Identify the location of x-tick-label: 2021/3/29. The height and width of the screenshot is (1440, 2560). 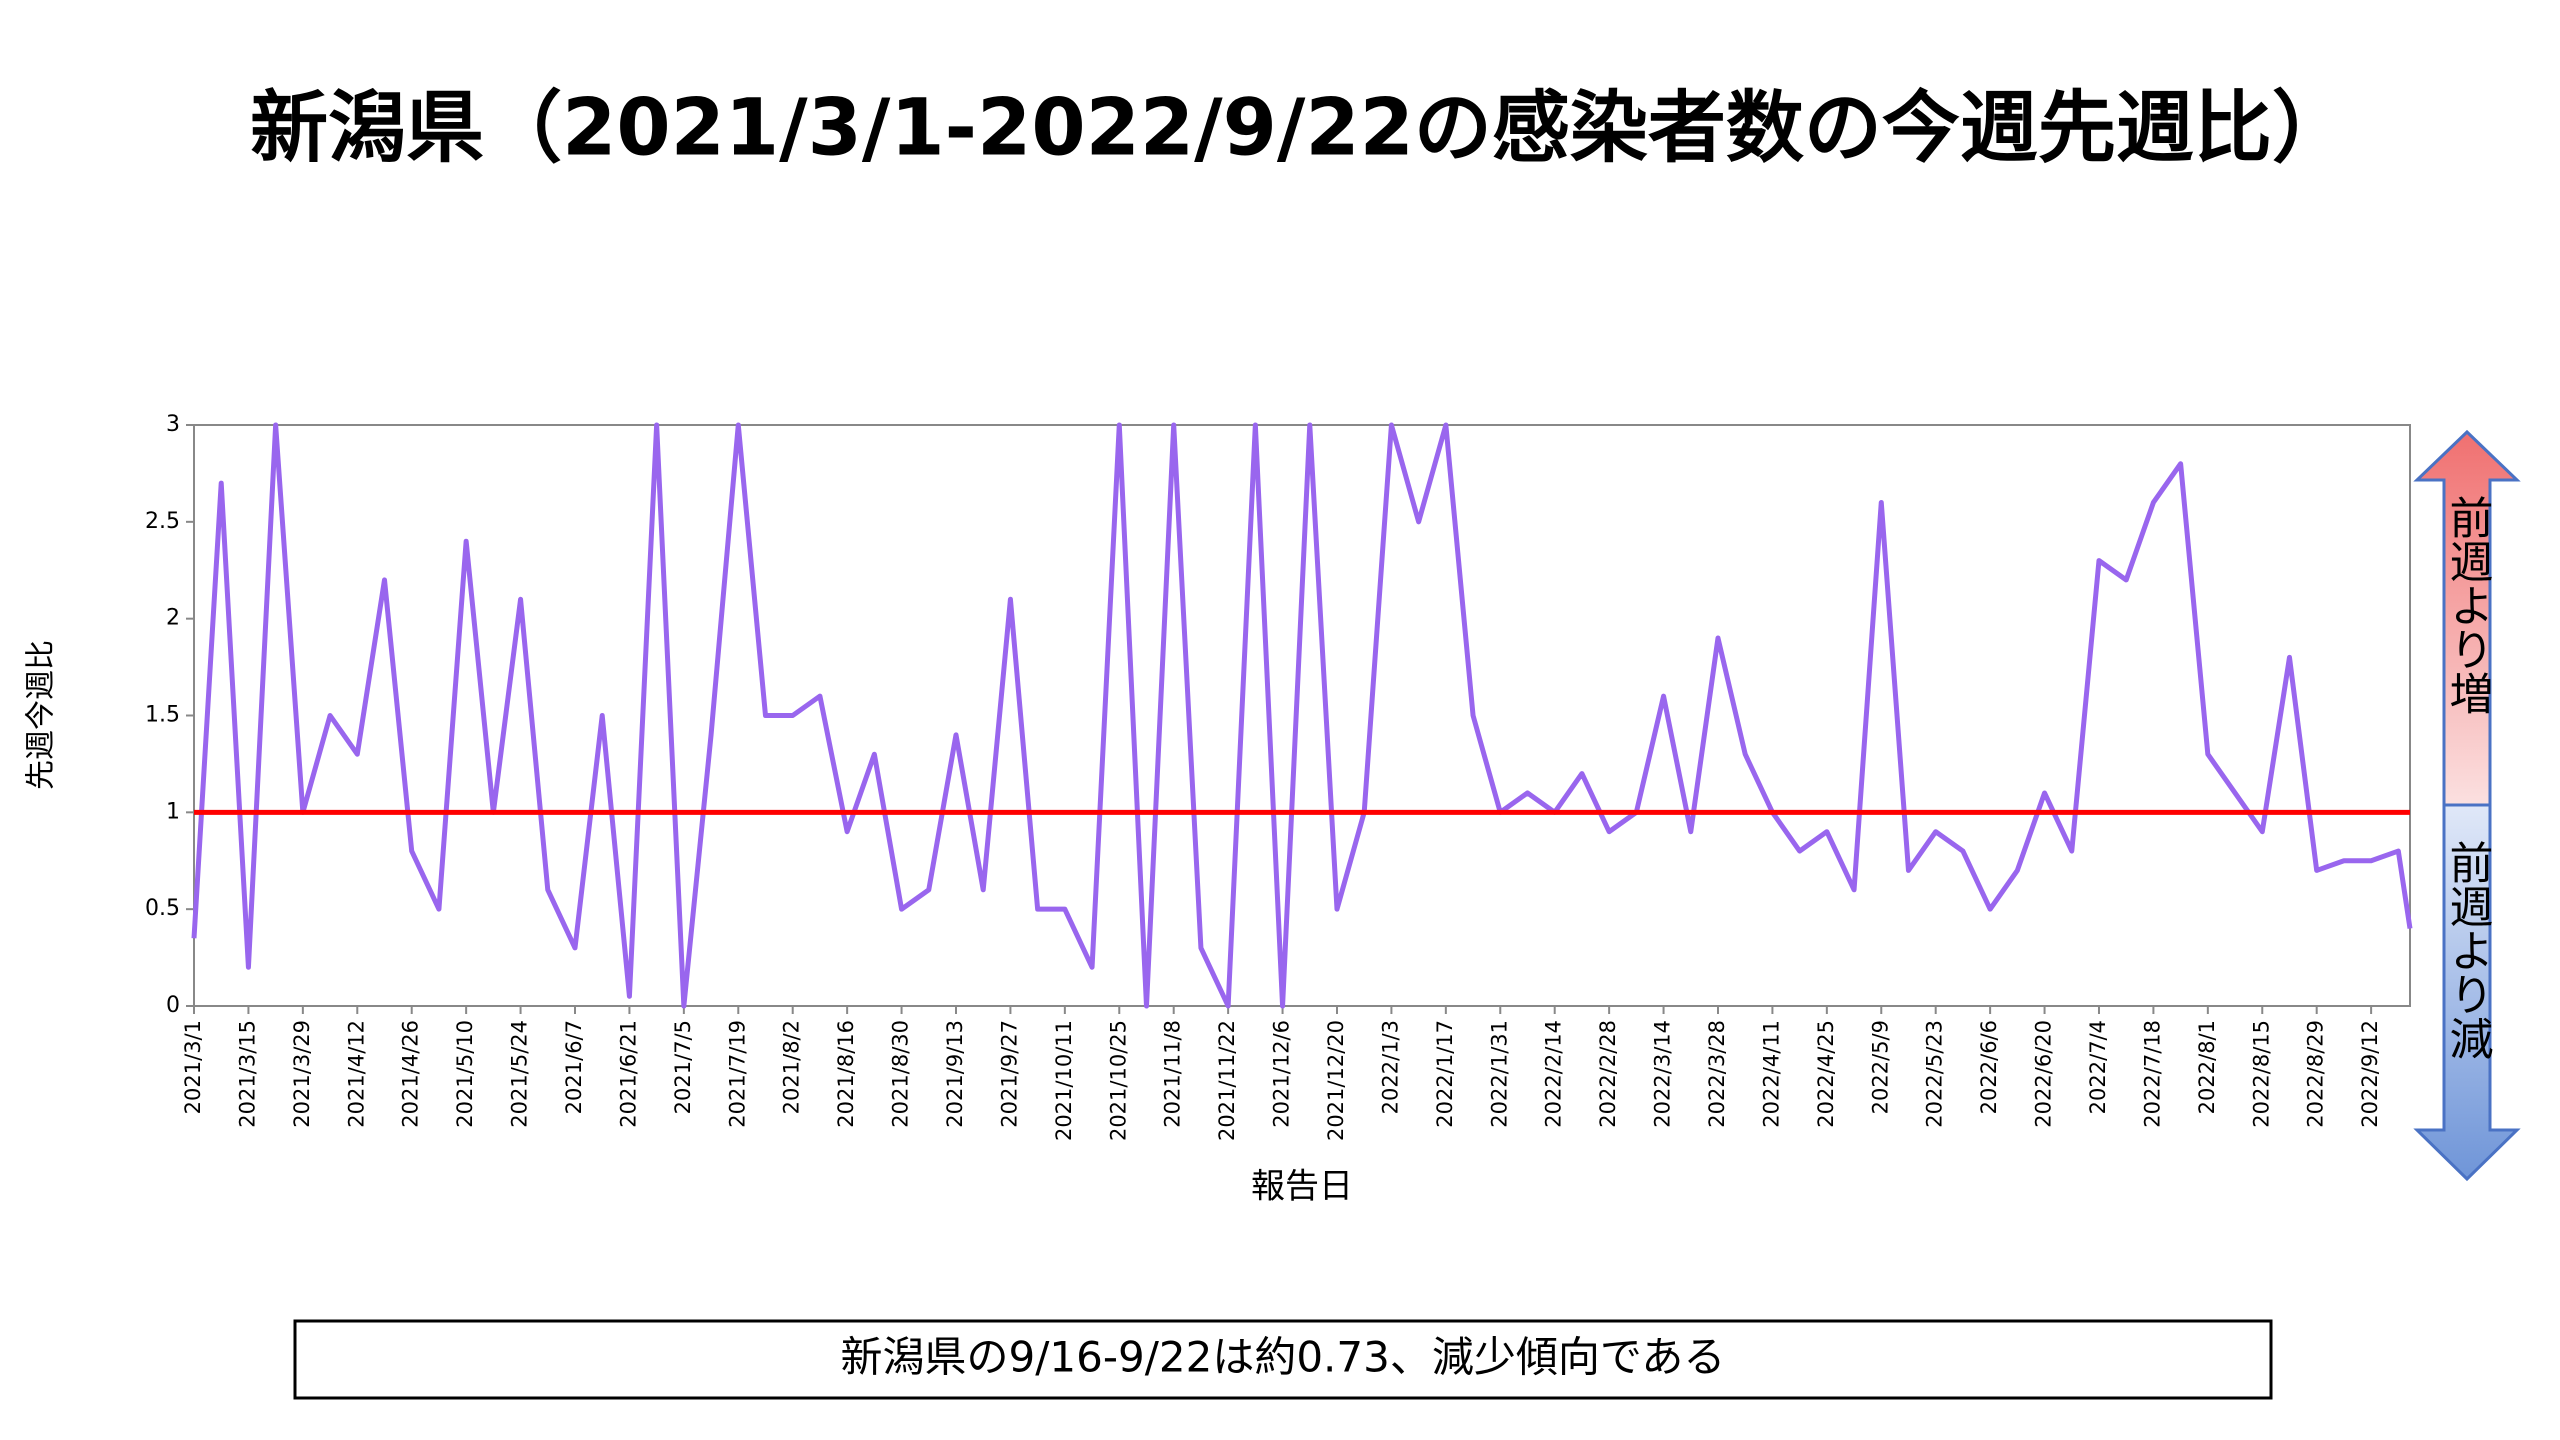
(302, 1074).